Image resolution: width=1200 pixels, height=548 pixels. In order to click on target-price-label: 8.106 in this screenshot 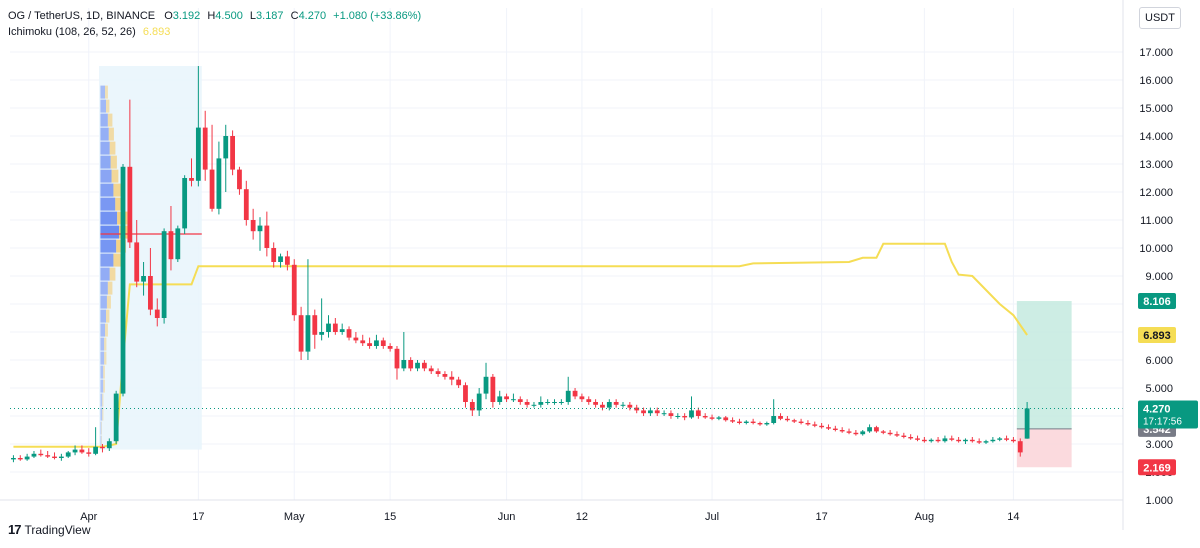, I will do `click(1157, 301)`.